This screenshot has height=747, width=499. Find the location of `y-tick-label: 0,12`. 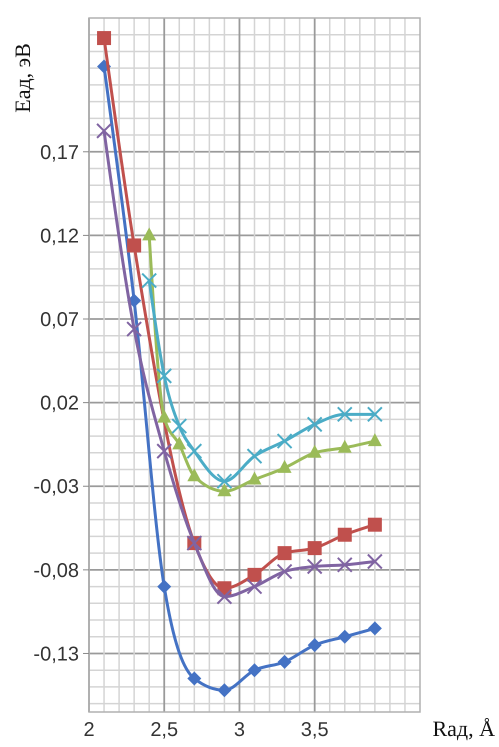

y-tick-label: 0,12 is located at coordinates (59, 236).